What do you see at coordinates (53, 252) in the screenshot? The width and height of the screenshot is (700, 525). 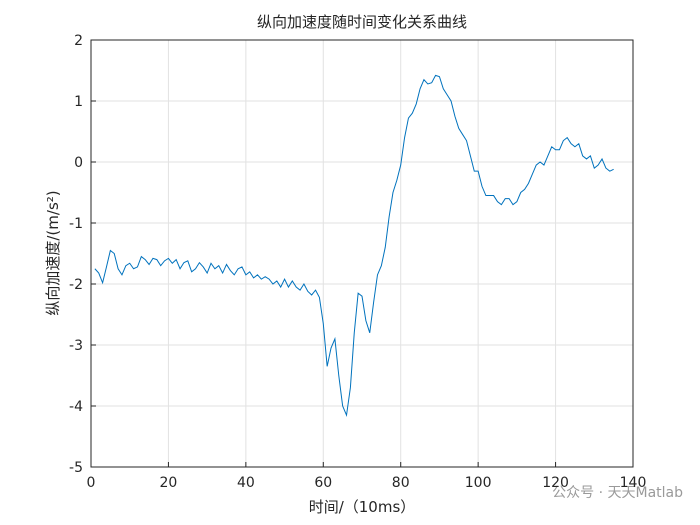 I see `y-axis-label: 纵向加速度/(m/s²)` at bounding box center [53, 252].